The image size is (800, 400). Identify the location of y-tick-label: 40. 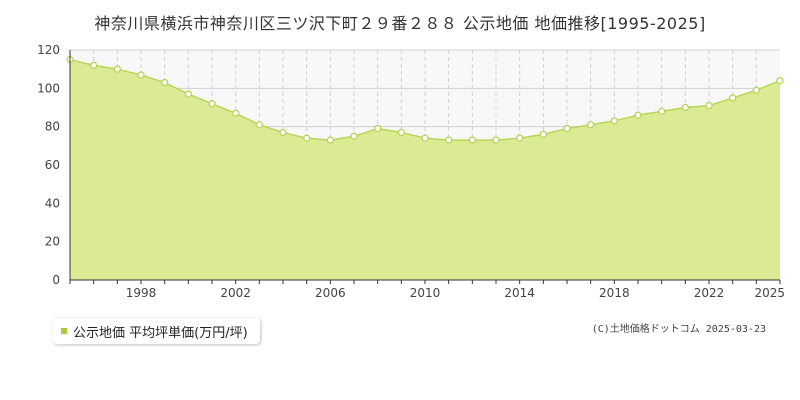
(52, 203).